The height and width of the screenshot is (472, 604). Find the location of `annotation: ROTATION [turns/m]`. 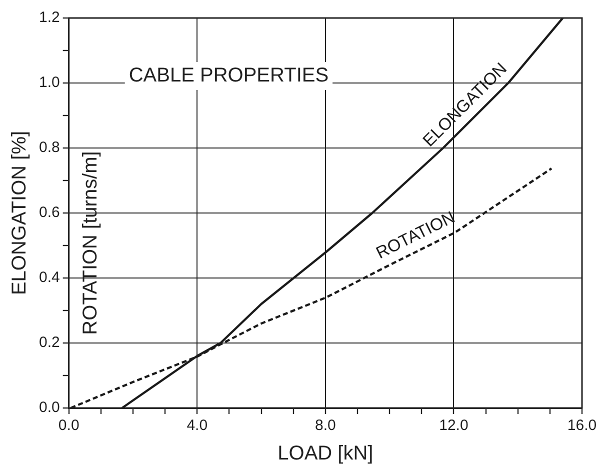

annotation: ROTATION [turns/m] is located at coordinates (90, 243).